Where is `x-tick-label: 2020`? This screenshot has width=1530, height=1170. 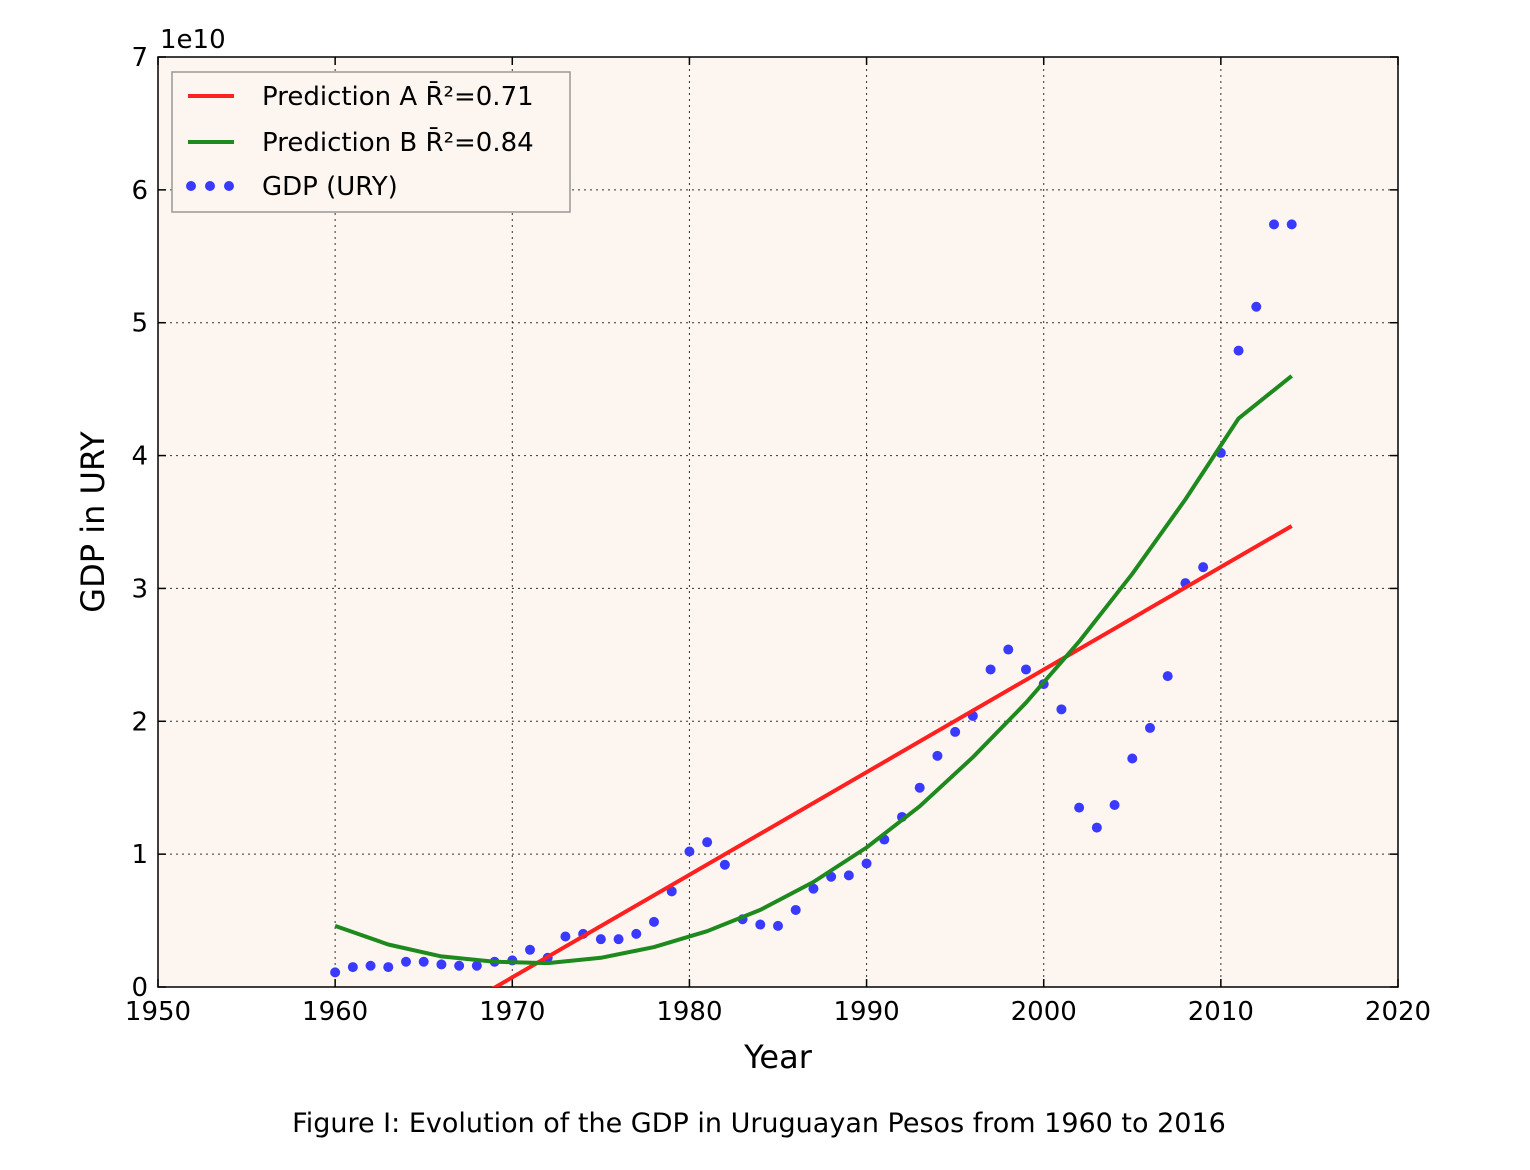 x-tick-label: 2020 is located at coordinates (1398, 1012).